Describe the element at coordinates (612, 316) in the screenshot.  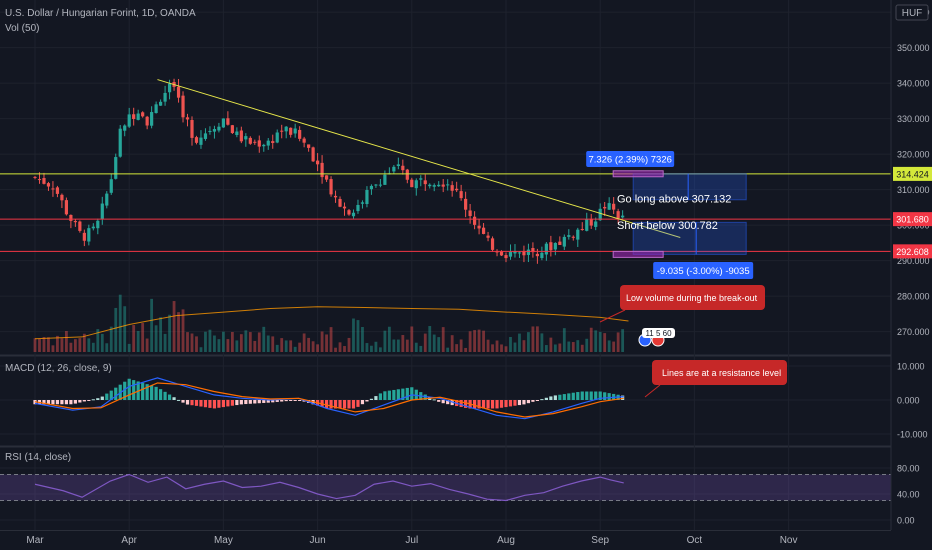
I see `volume-callout-pointer` at that location.